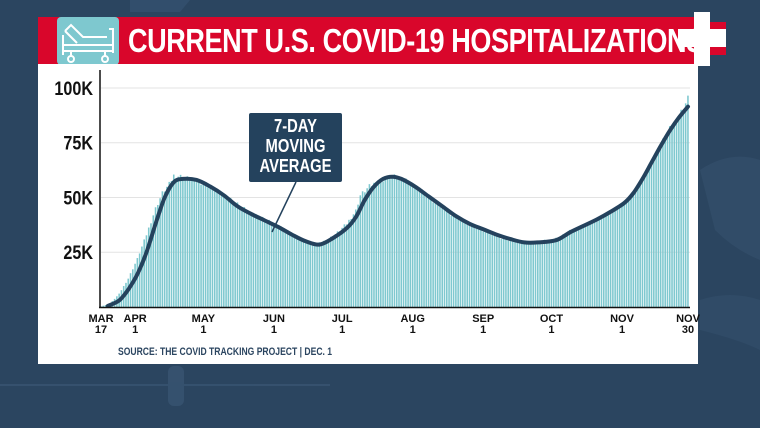 Image resolution: width=760 pixels, height=428 pixels. I want to click on title-banner, so click(368, 40).